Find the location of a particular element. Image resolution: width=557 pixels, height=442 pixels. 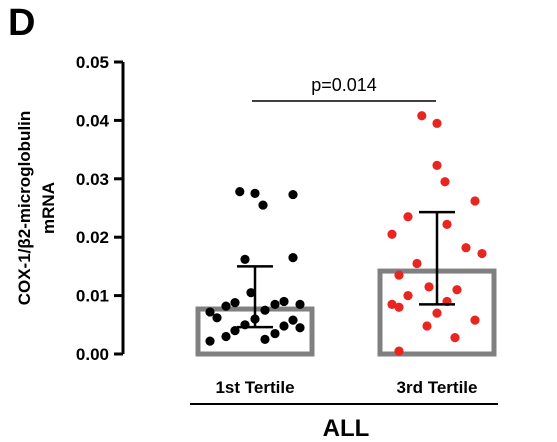

y-tick-label: 0.01 is located at coordinates (92, 296).